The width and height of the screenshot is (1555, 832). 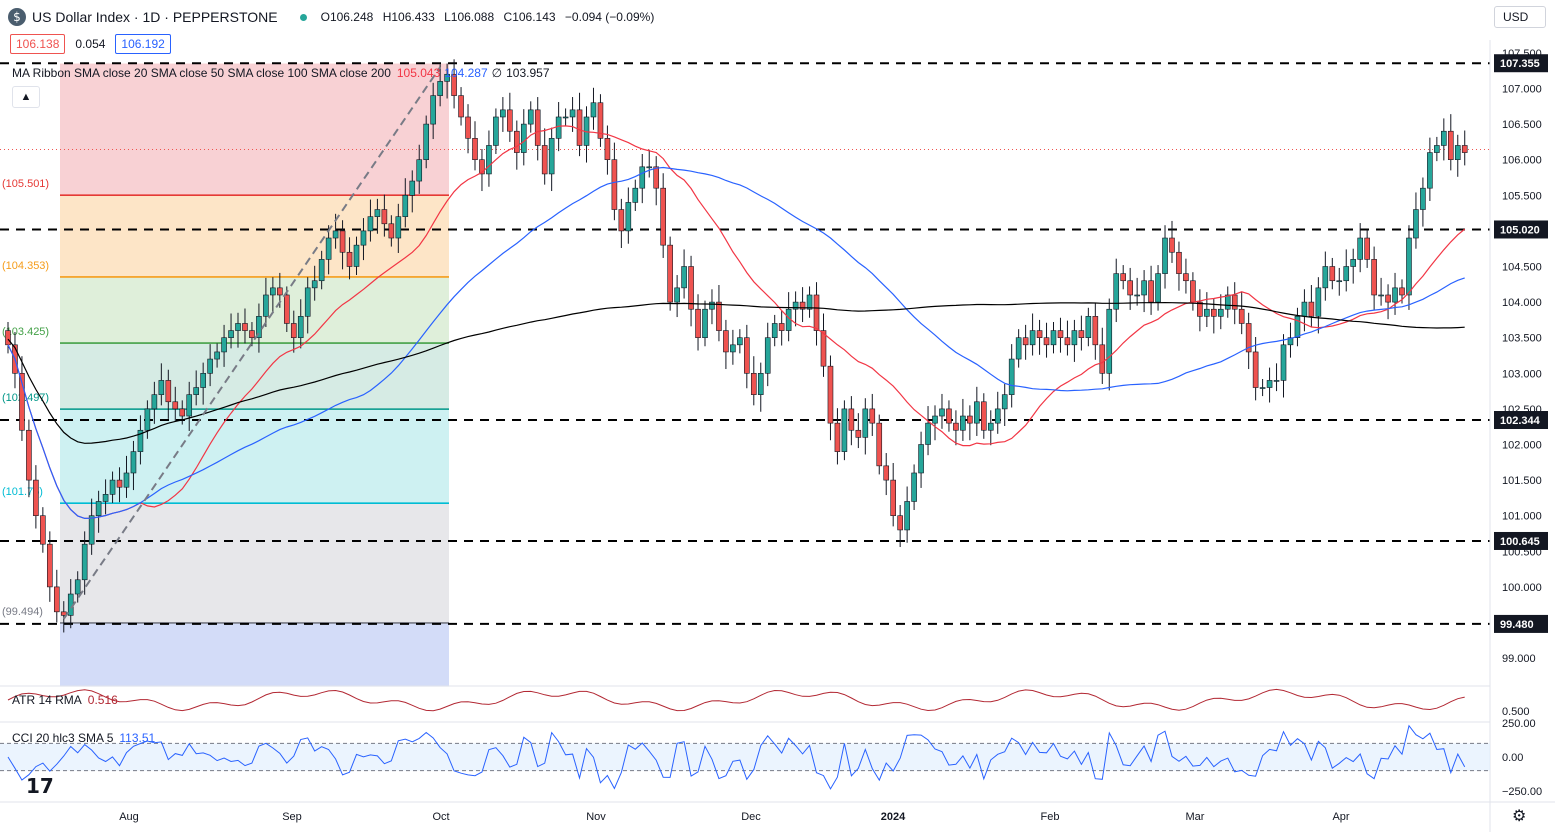 I want to click on high-label: H, so click(x=387, y=17).